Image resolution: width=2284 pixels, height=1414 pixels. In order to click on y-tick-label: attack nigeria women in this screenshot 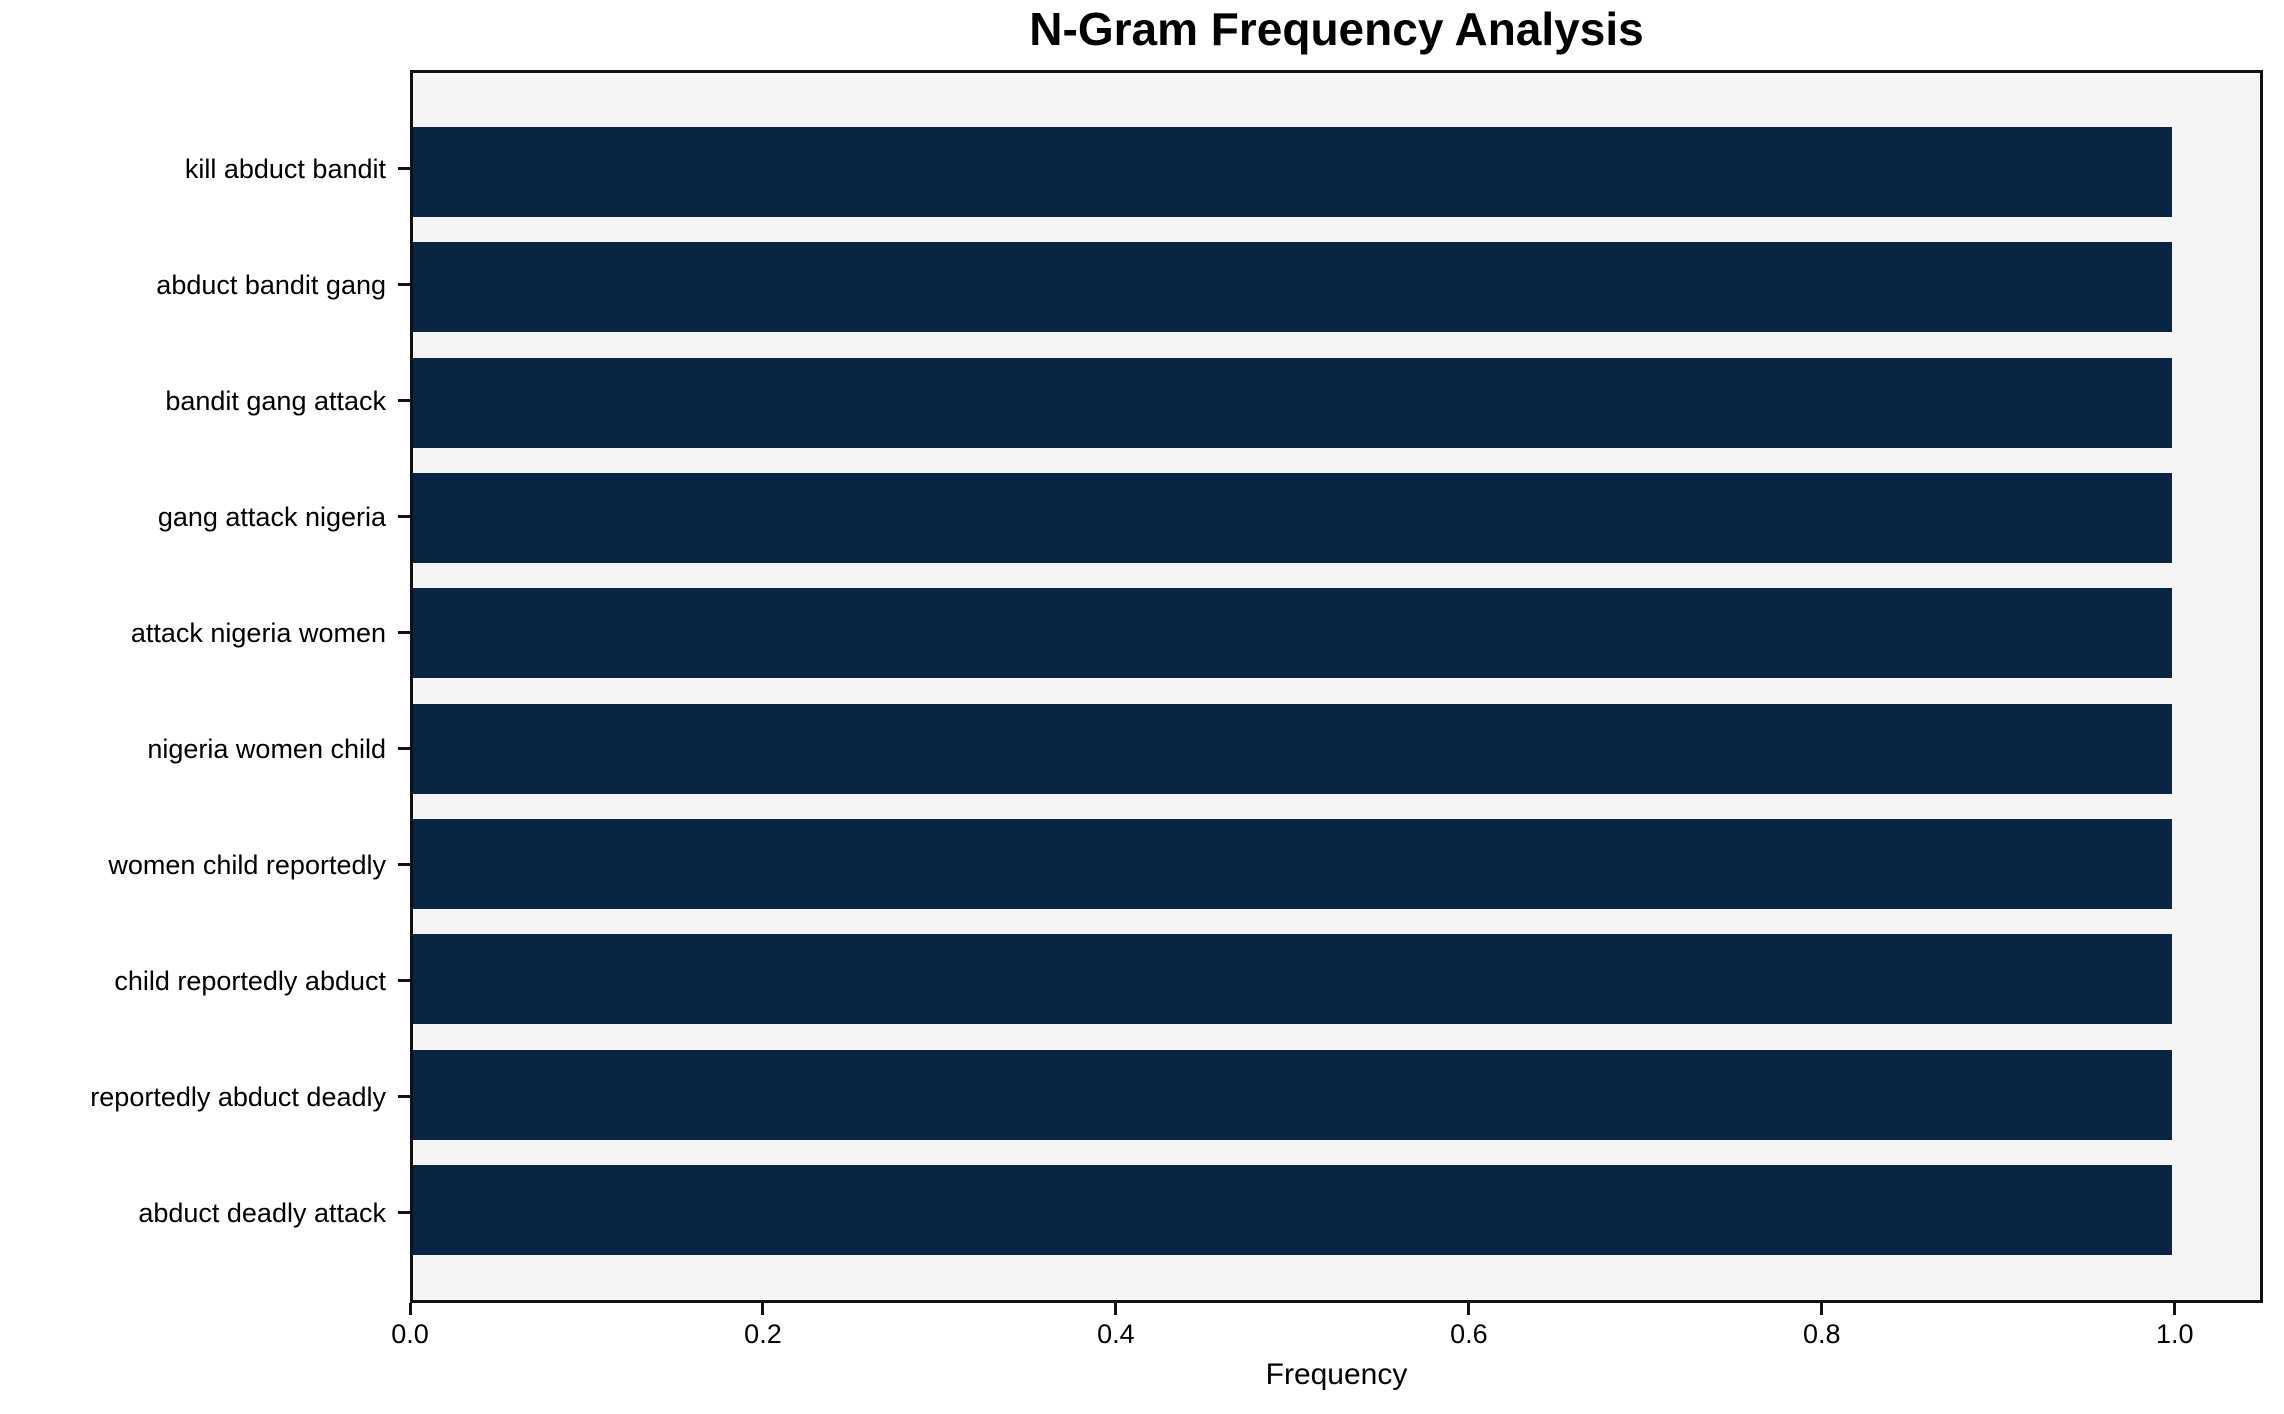, I will do `click(258, 632)`.